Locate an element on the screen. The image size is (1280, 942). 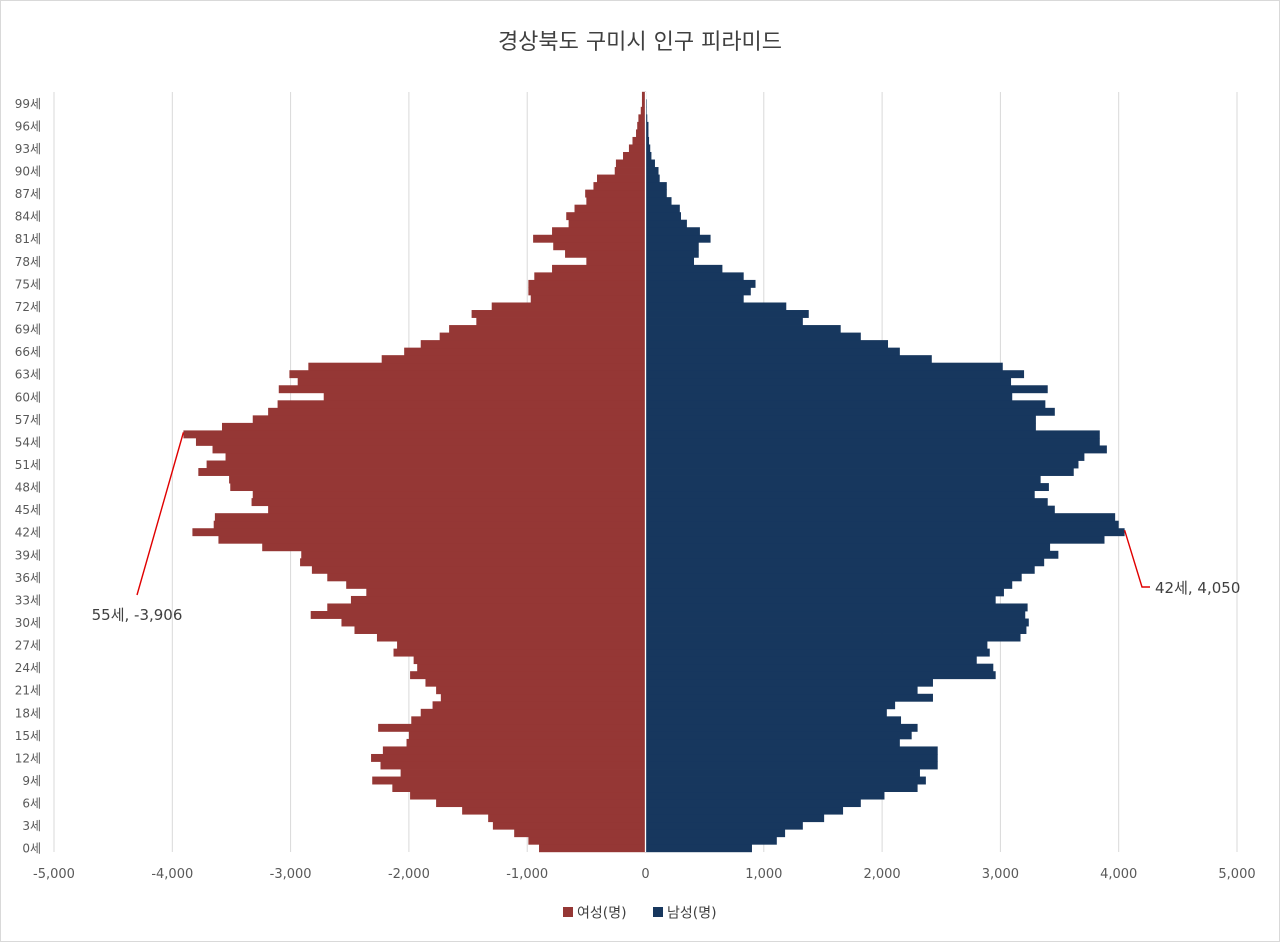
x-tick-label: 3,000 is located at coordinates (1000, 874).